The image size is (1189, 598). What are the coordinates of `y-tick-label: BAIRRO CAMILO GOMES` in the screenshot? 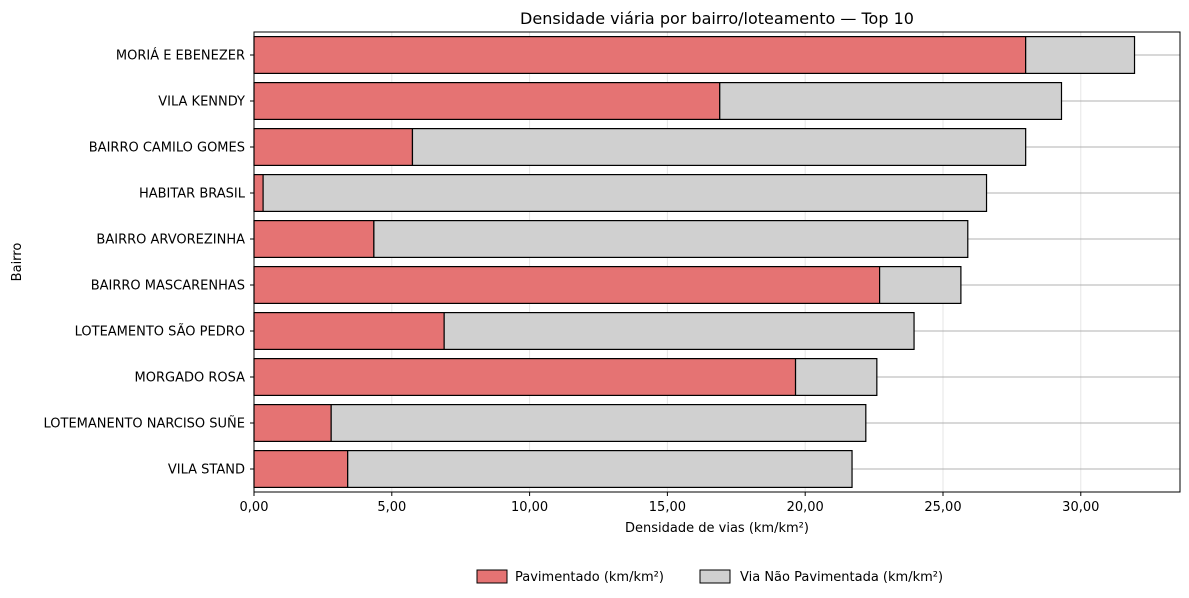 It's located at (167, 148).